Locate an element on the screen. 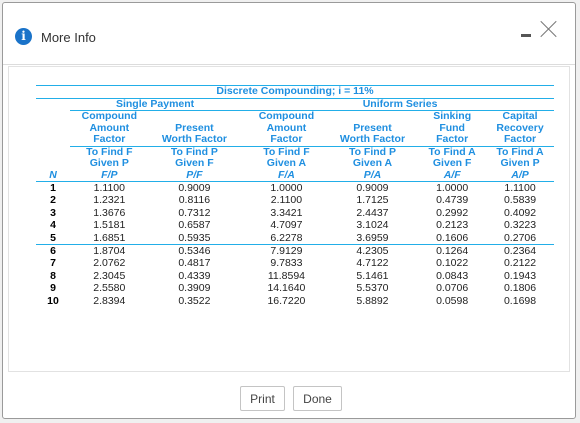  factor-value: 0.6587 is located at coordinates (194, 225).